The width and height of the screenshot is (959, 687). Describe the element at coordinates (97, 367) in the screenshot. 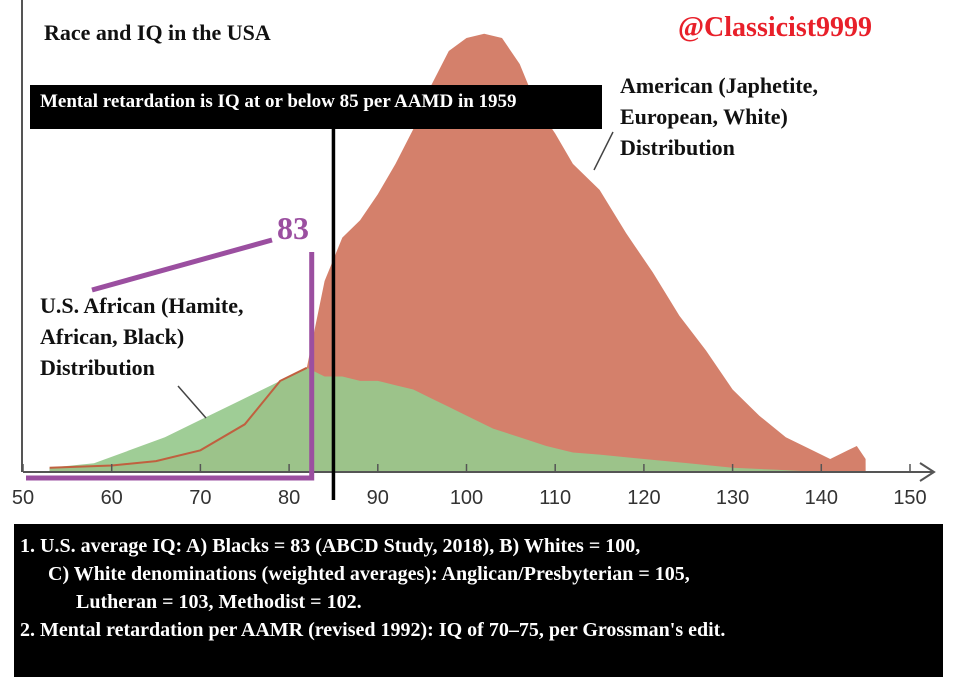

I see `black-label-line-3: Distribution` at that location.